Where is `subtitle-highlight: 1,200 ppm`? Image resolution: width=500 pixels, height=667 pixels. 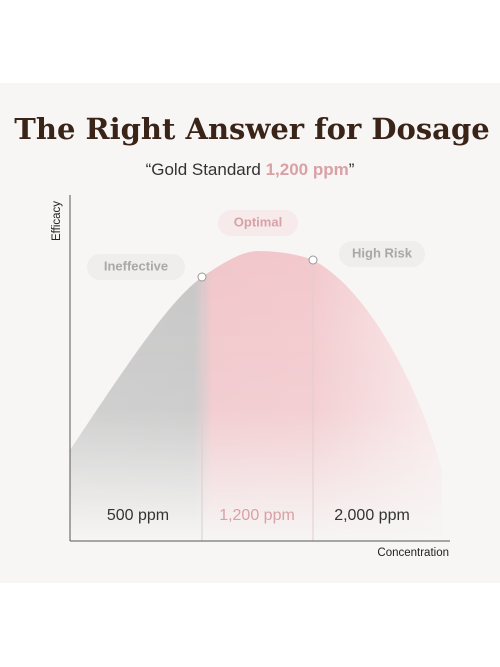
subtitle-highlight: 1,200 ppm is located at coordinates (307, 169).